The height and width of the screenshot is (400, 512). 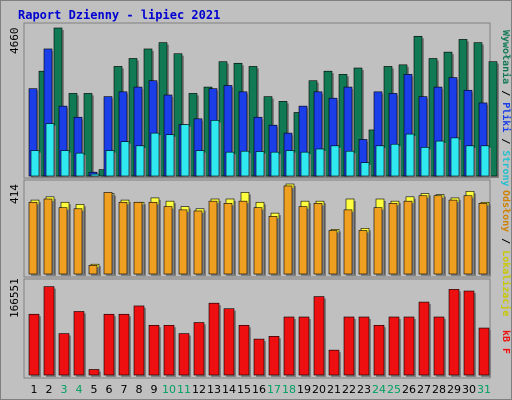 I want to click on day-label-15: 15, so click(x=244, y=389).